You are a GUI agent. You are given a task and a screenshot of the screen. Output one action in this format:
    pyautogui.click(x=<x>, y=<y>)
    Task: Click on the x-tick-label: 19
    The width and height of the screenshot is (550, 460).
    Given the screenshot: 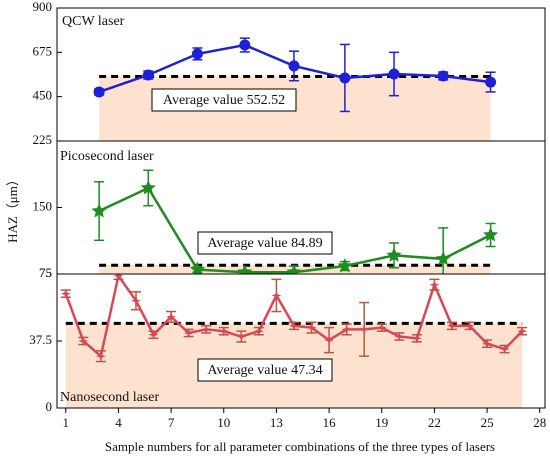 What is the action you would take?
    pyautogui.click(x=381, y=422)
    